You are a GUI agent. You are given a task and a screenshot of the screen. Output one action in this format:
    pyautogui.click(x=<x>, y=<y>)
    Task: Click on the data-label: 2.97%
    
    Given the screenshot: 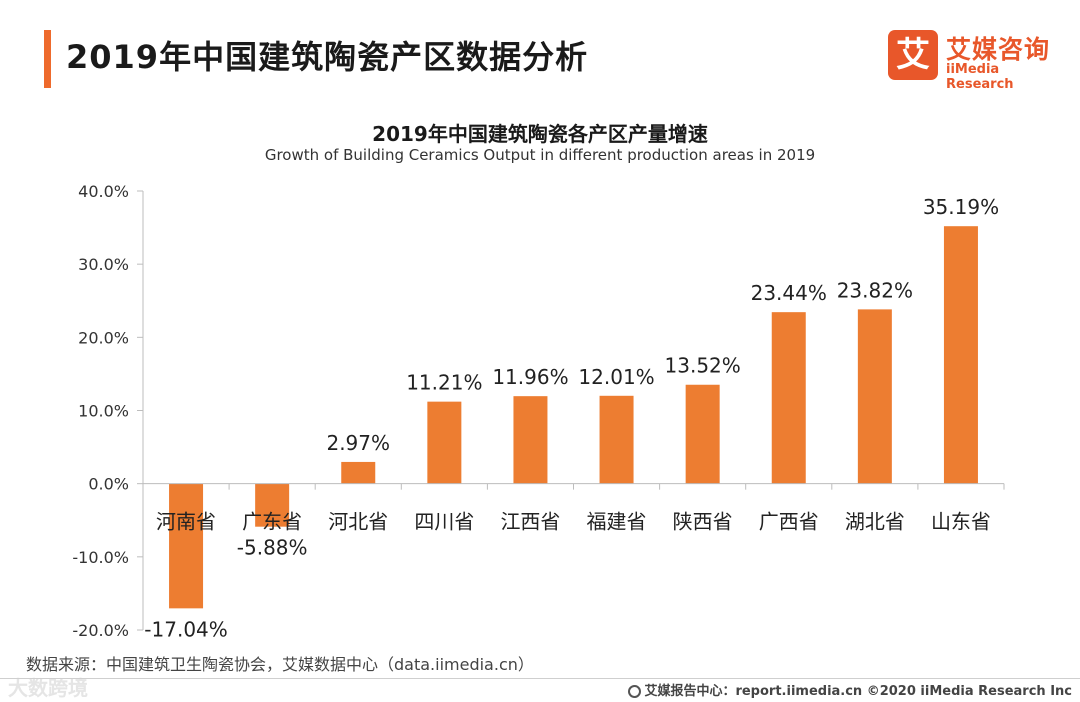 What is the action you would take?
    pyautogui.click(x=358, y=443)
    